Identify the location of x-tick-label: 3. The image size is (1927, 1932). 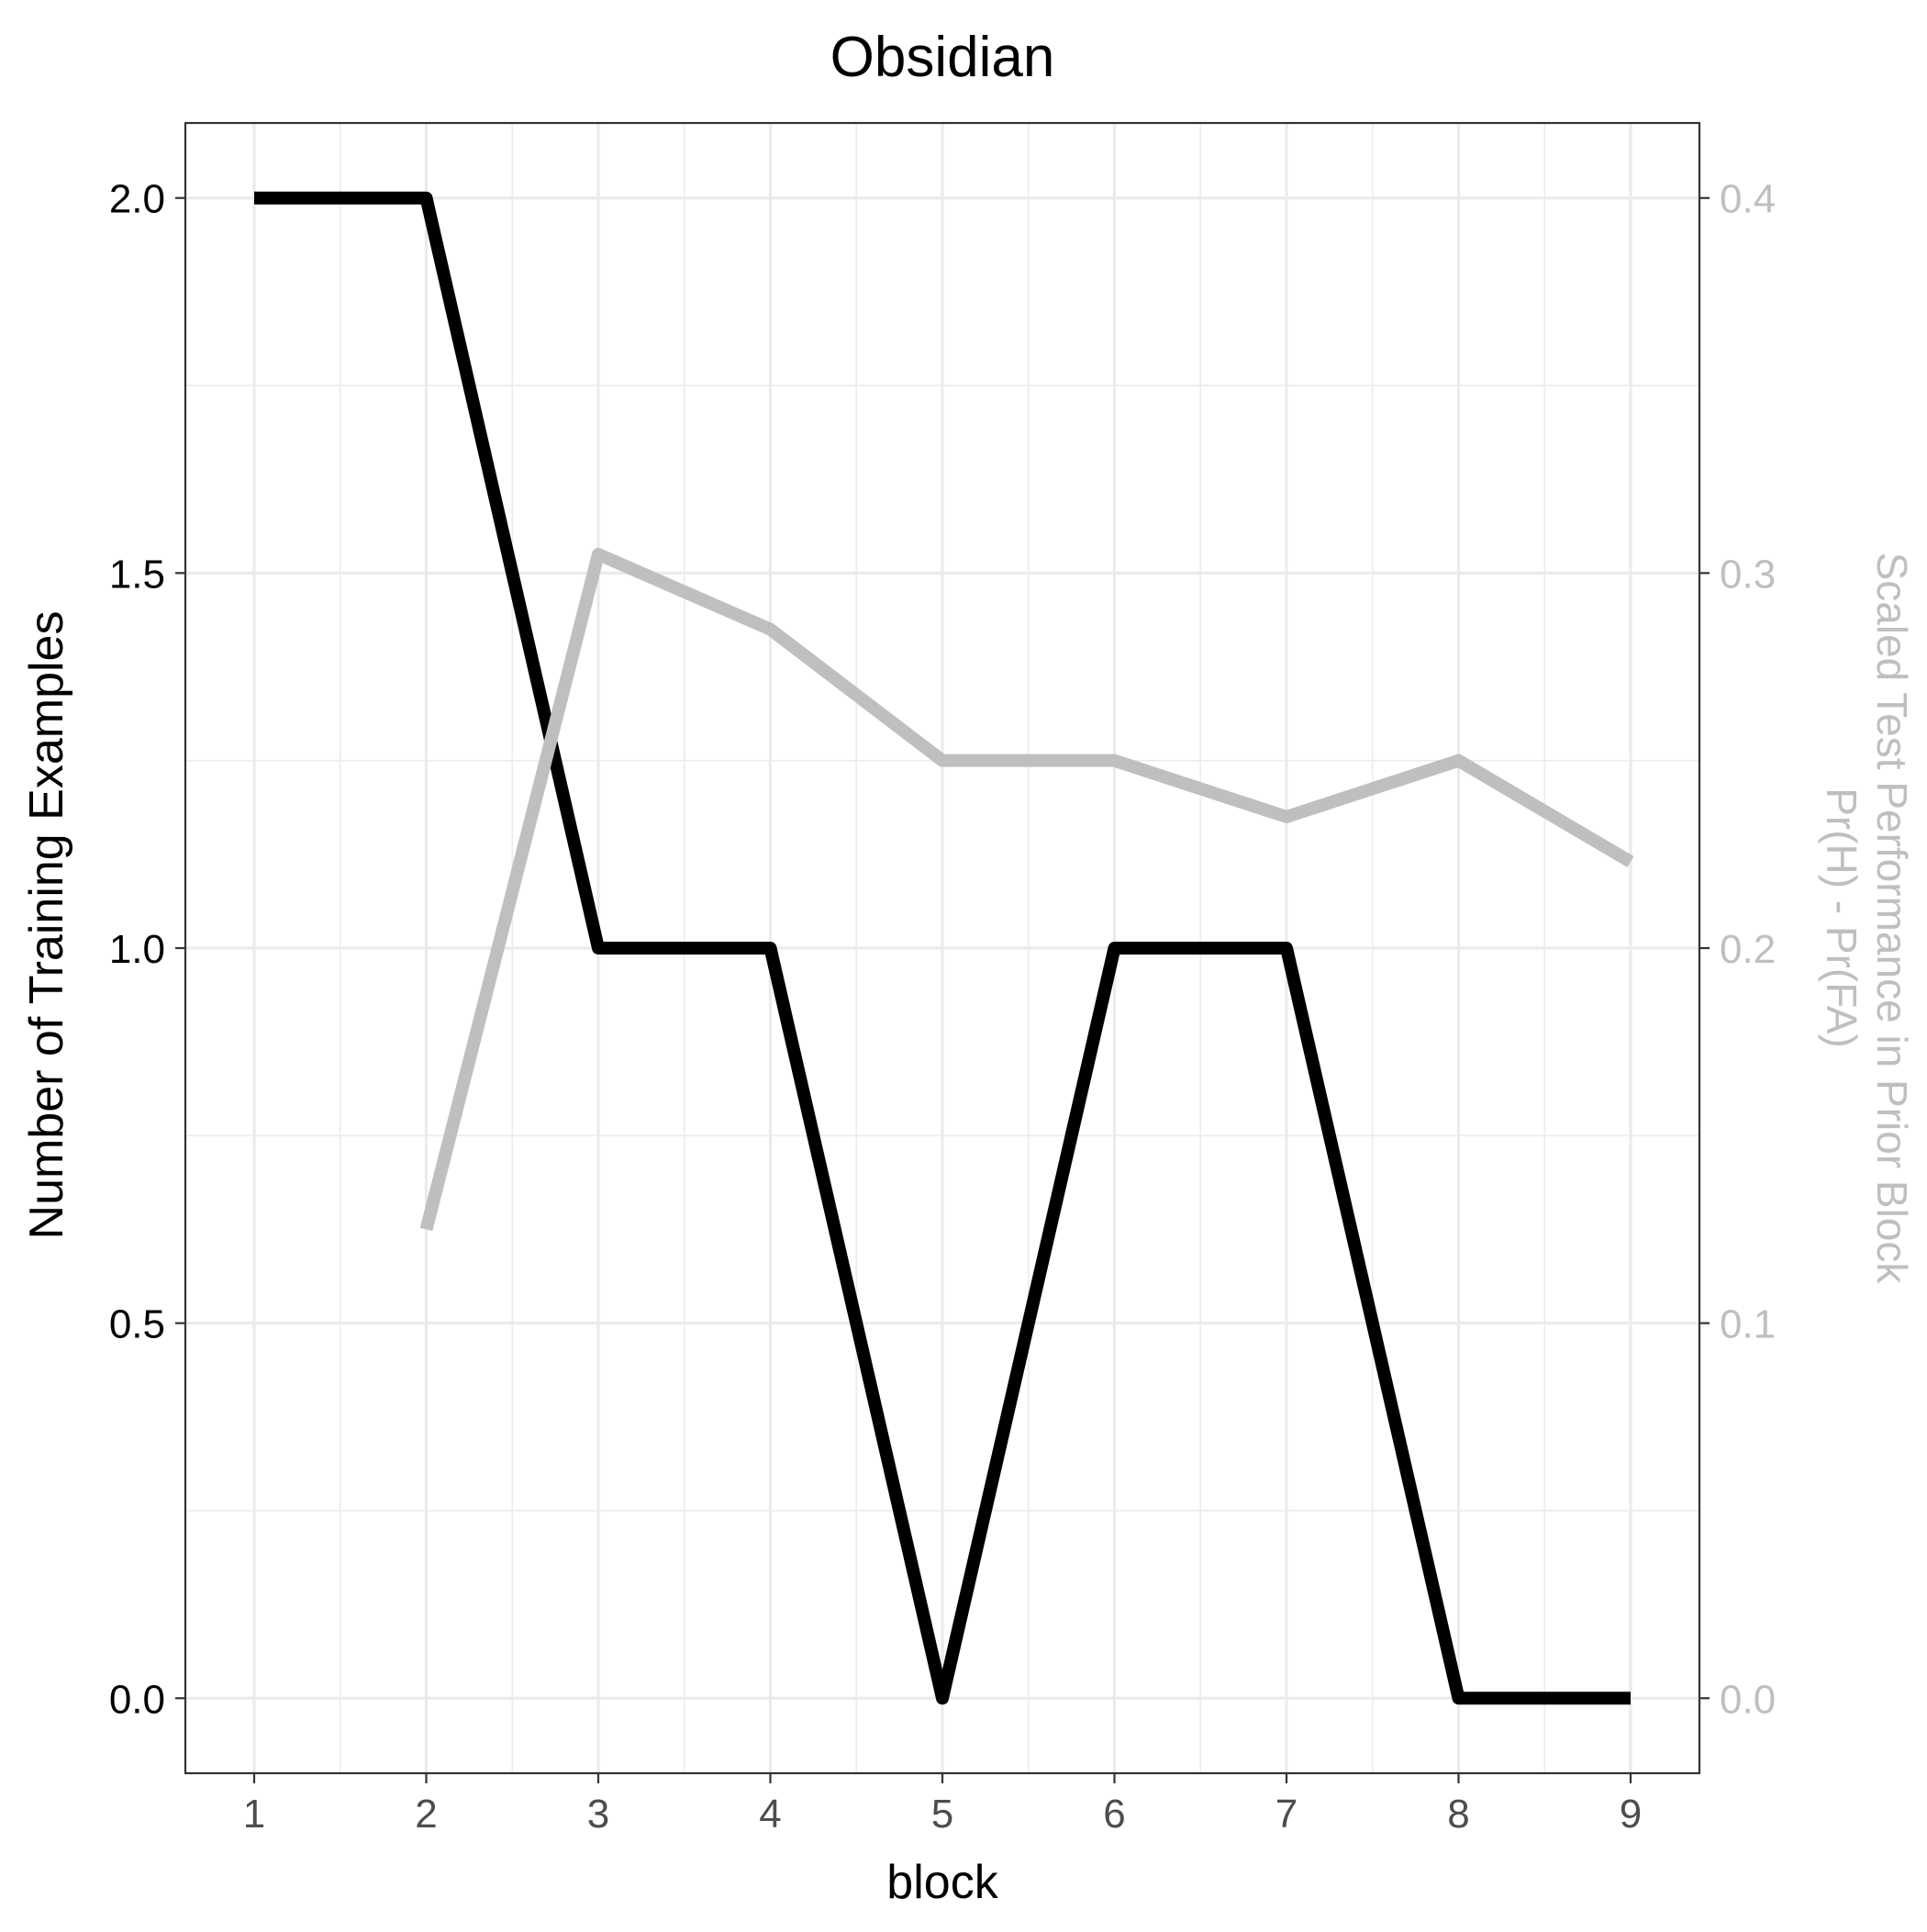
(598, 1814).